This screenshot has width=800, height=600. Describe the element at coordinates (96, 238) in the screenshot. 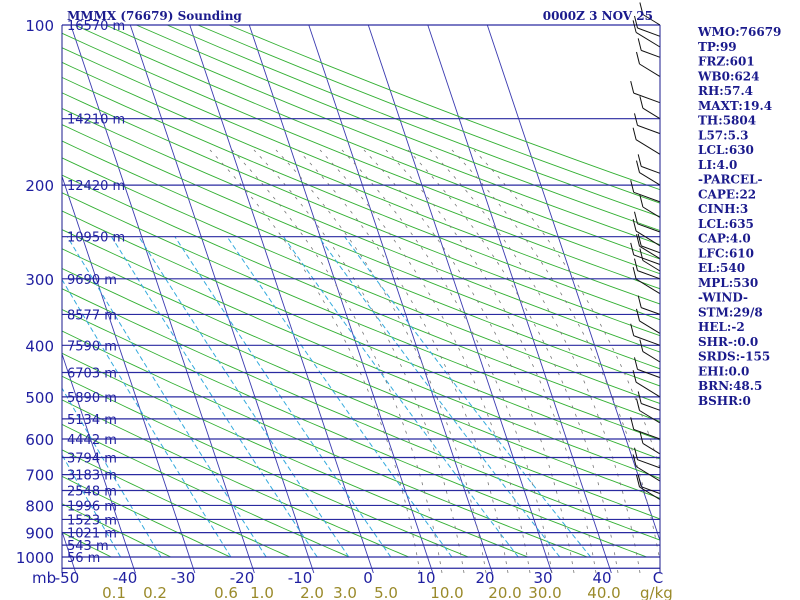

I see `height-label: 10950 m` at that location.